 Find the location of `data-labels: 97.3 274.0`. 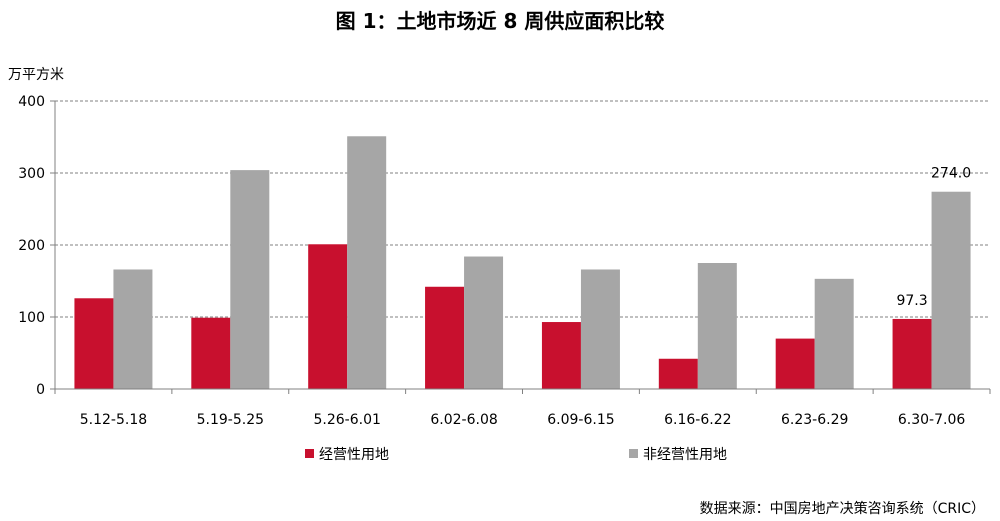

data-labels: 97.3 274.0 is located at coordinates (933, 237).